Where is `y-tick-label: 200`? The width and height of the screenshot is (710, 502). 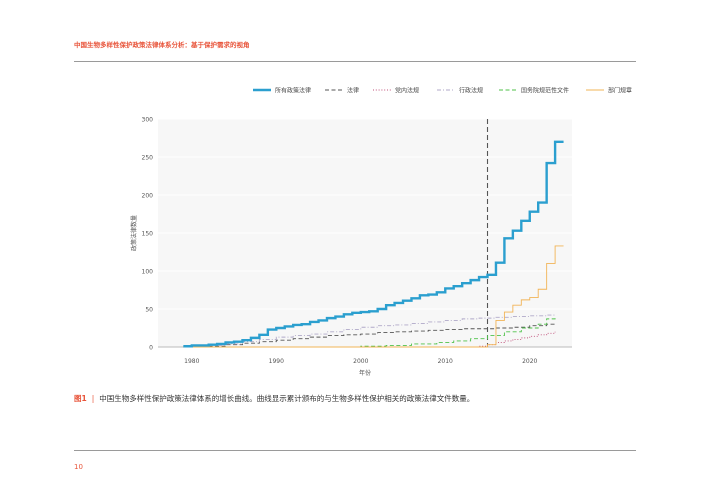 y-tick-label: 200 is located at coordinates (148, 196).